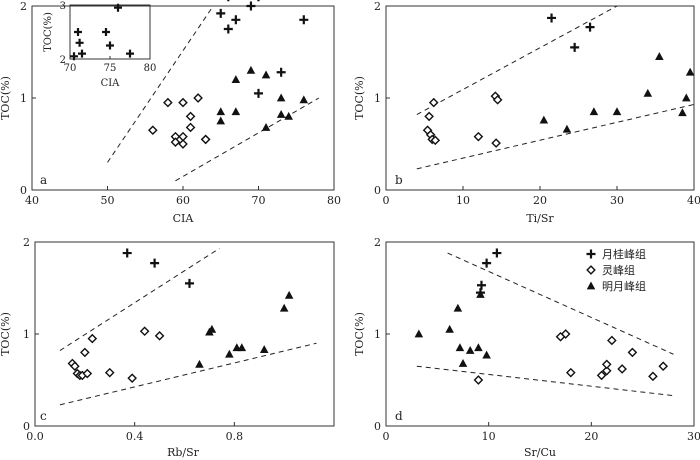  What do you see at coordinates (377, 334) in the screenshot?
I see `panel-d-ytick-label: 1` at bounding box center [377, 334].